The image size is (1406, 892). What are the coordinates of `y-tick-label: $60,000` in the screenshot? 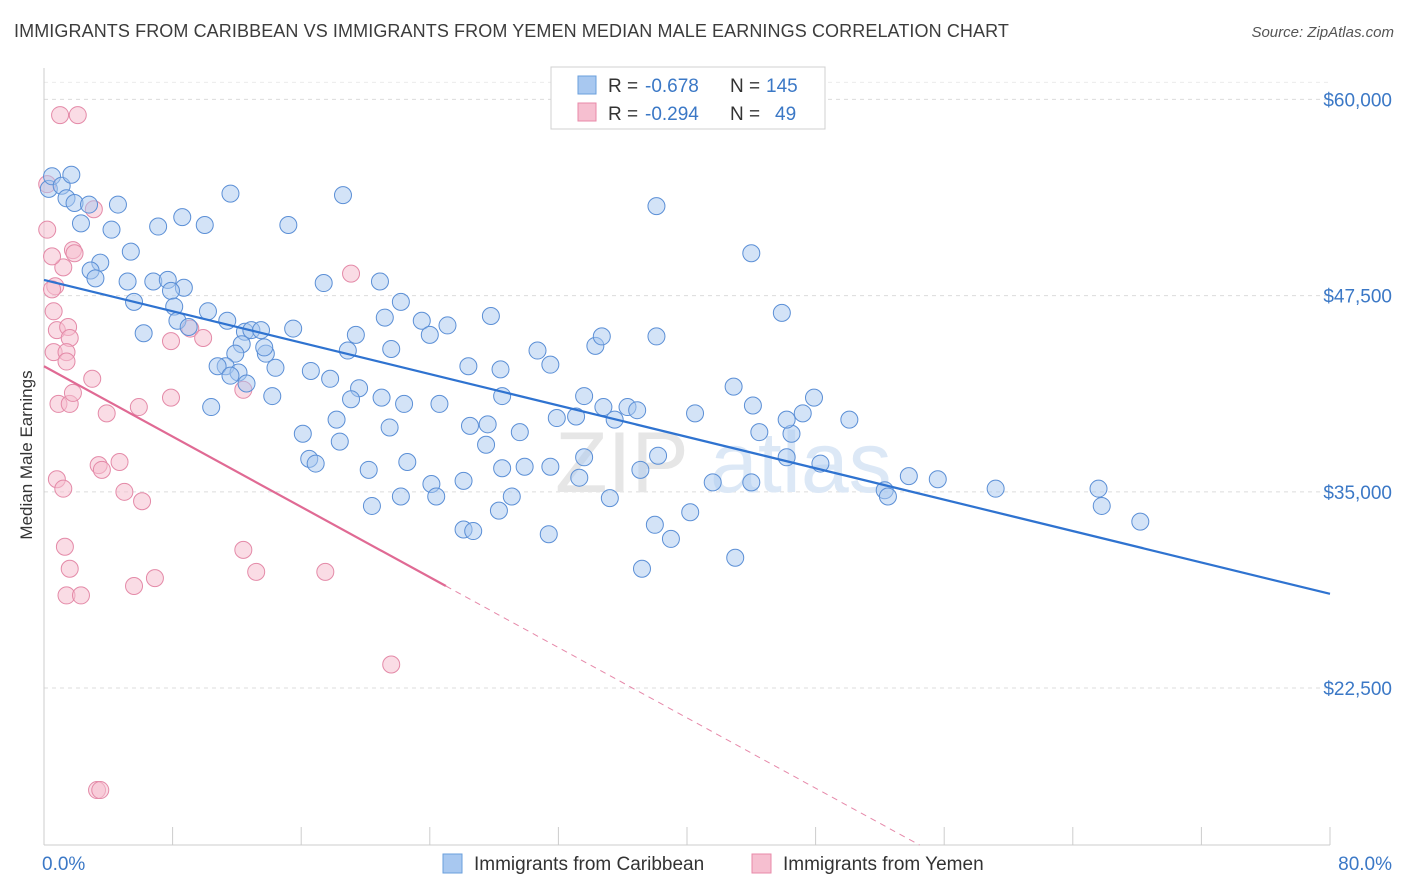 It's located at (1357, 100).